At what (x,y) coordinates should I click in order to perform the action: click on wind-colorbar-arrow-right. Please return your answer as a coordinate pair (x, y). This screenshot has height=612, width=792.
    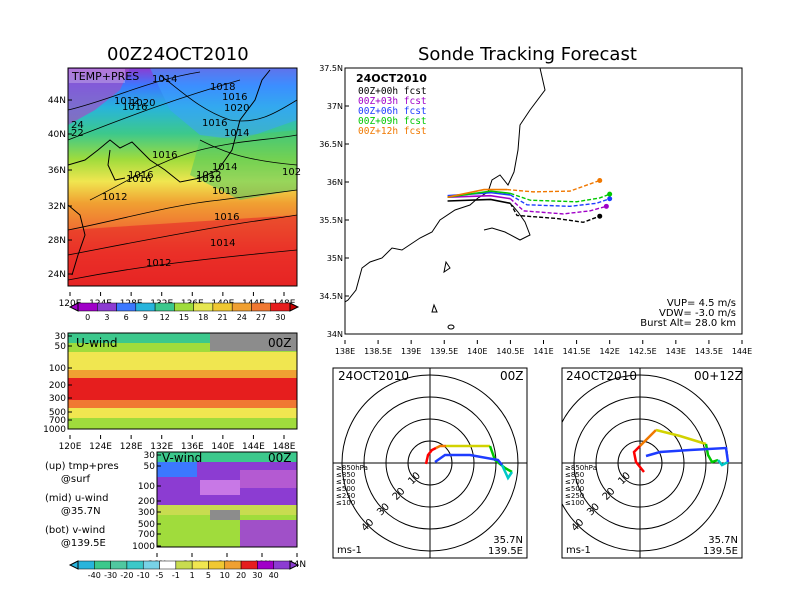
    Looking at the image, I should click on (294, 565).